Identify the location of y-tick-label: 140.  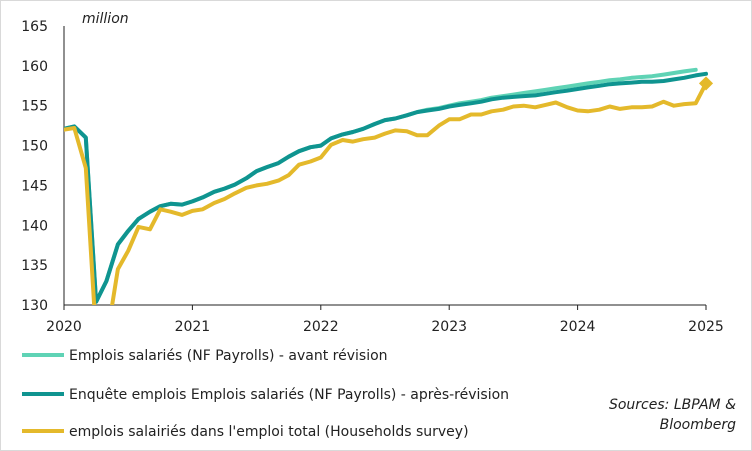
(34, 226).